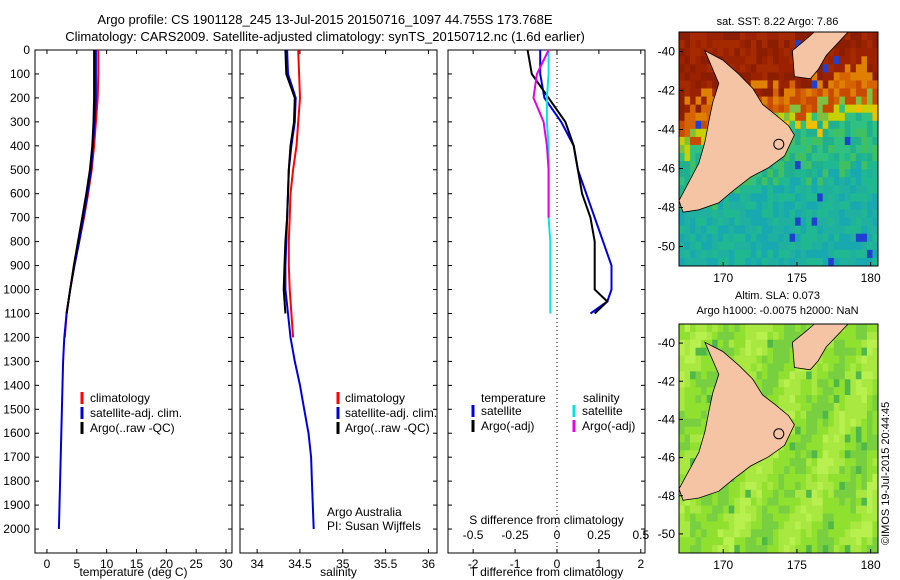 Image resolution: width=900 pixels, height=580 pixels. Describe the element at coordinates (167, 564) in the screenshot. I see `x-tick-label: 20` at that location.